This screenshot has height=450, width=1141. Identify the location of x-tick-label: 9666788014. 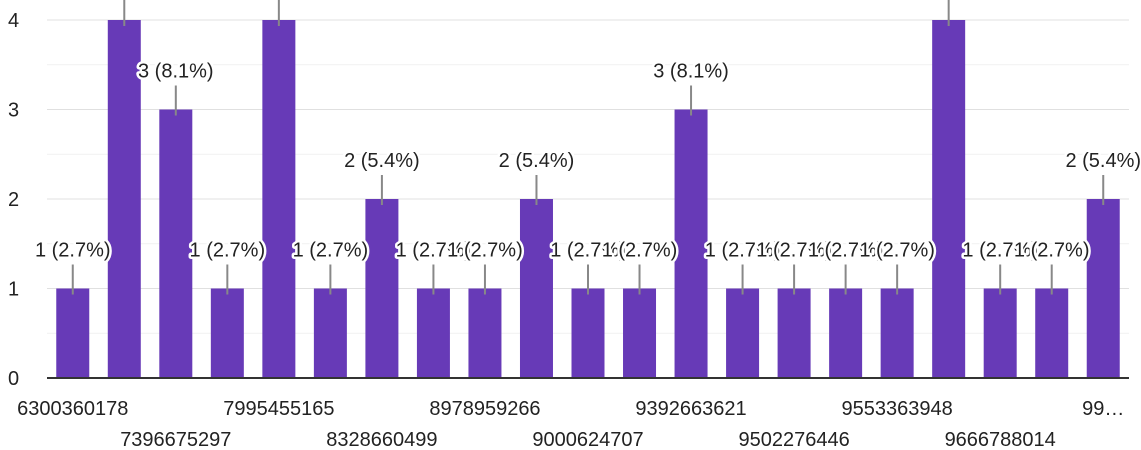
(1000, 439).